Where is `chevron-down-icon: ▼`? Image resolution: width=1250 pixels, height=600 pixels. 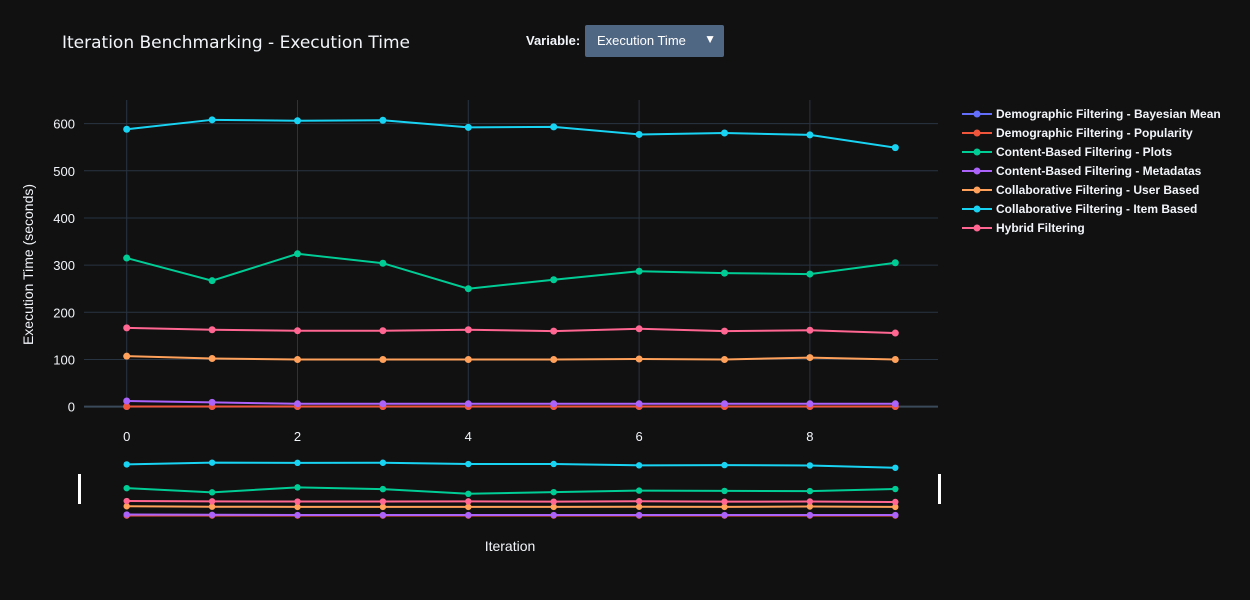 chevron-down-icon: ▼ is located at coordinates (710, 39).